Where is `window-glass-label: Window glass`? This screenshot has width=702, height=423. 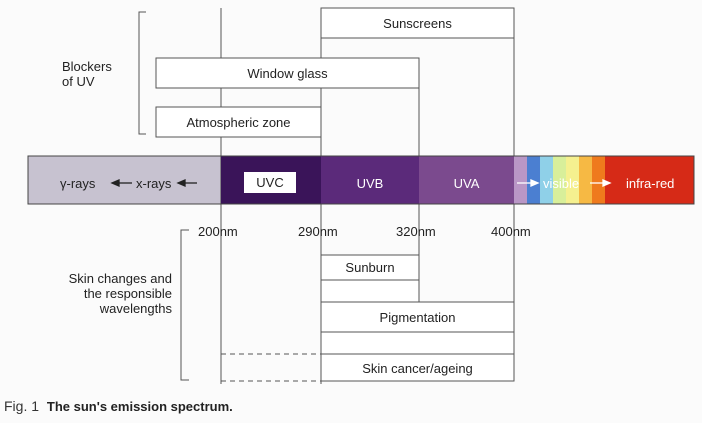 window-glass-label: Window glass is located at coordinates (287, 73).